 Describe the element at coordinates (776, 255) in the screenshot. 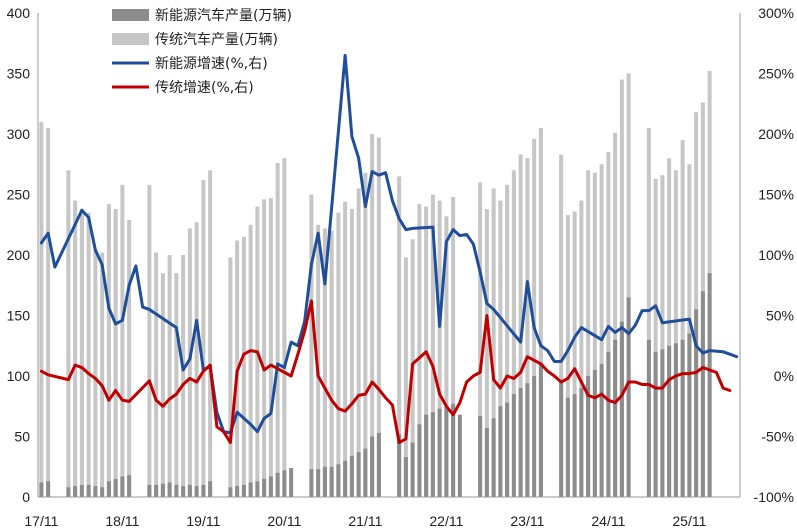

I see `right-axis-tick-label: 100%` at that location.